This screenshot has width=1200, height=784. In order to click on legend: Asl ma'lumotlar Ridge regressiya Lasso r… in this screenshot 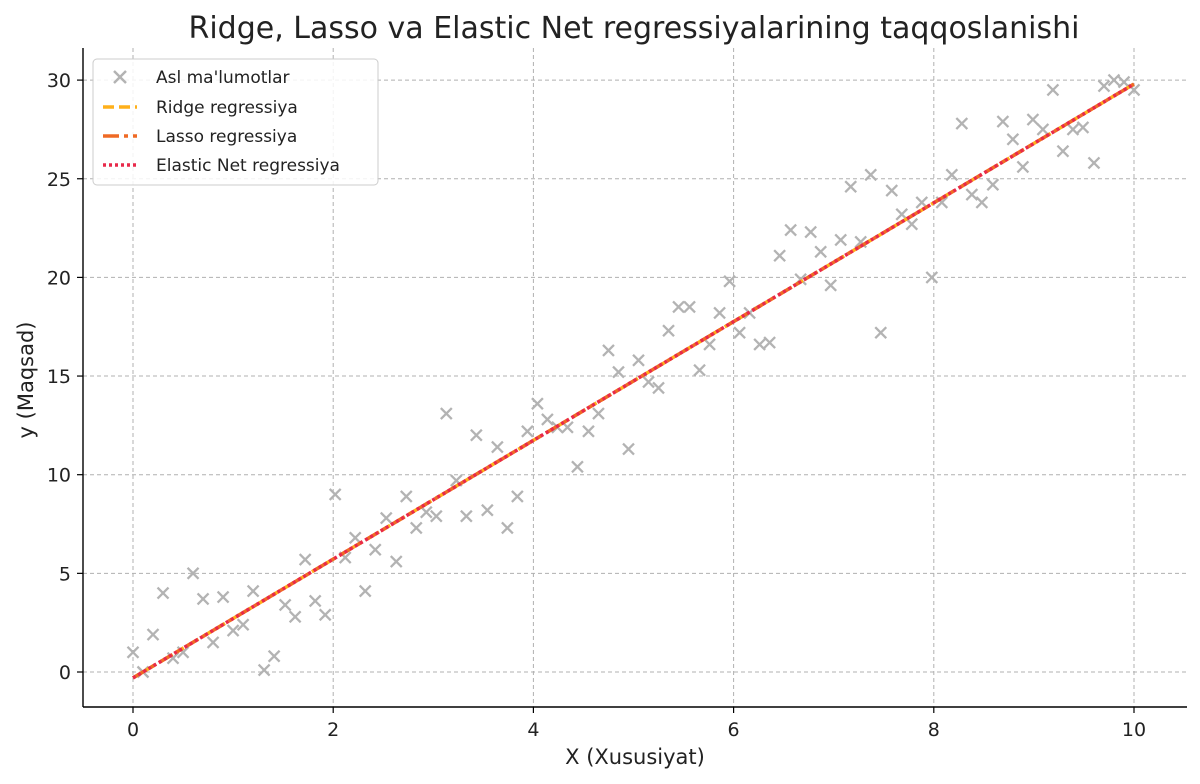, I will do `click(235, 122)`.